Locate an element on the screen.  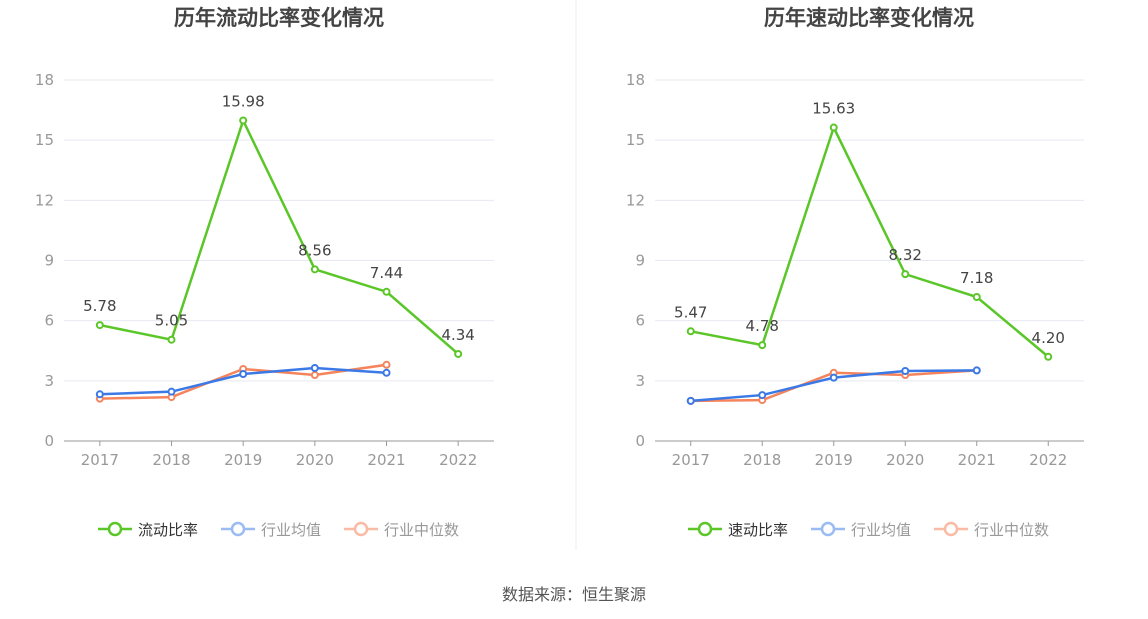
data-label: 5.47 is located at coordinates (690, 312).